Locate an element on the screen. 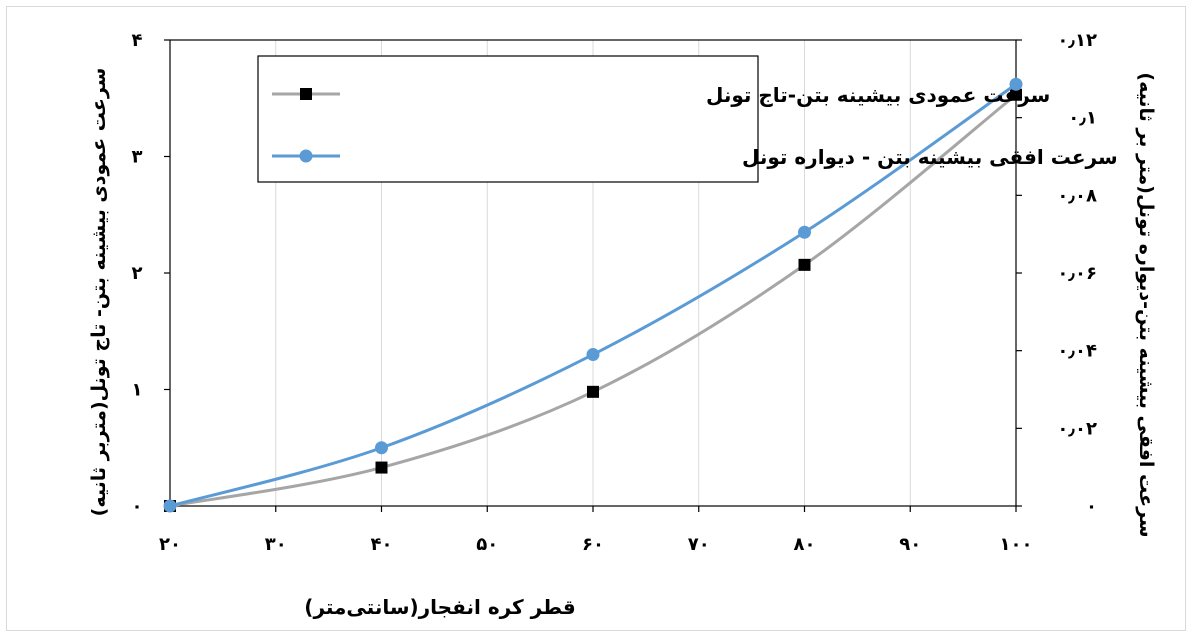 This screenshot has height=637, width=1192. legend-box is located at coordinates (508, 119).